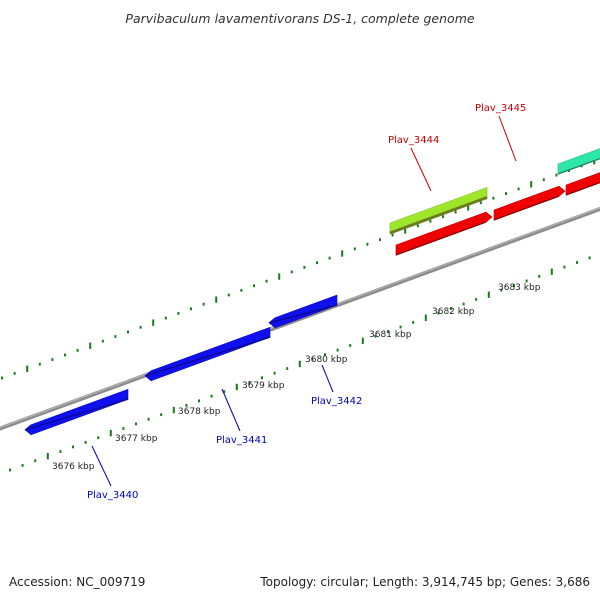 This screenshot has height=600, width=600. I want to click on kbp-label: 3681 kbp, so click(390, 335).